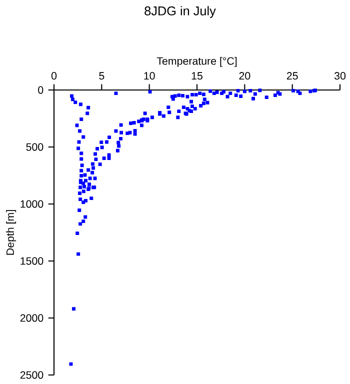 The image size is (350, 384). I want to click on x-tick-label: 5, so click(101, 76).